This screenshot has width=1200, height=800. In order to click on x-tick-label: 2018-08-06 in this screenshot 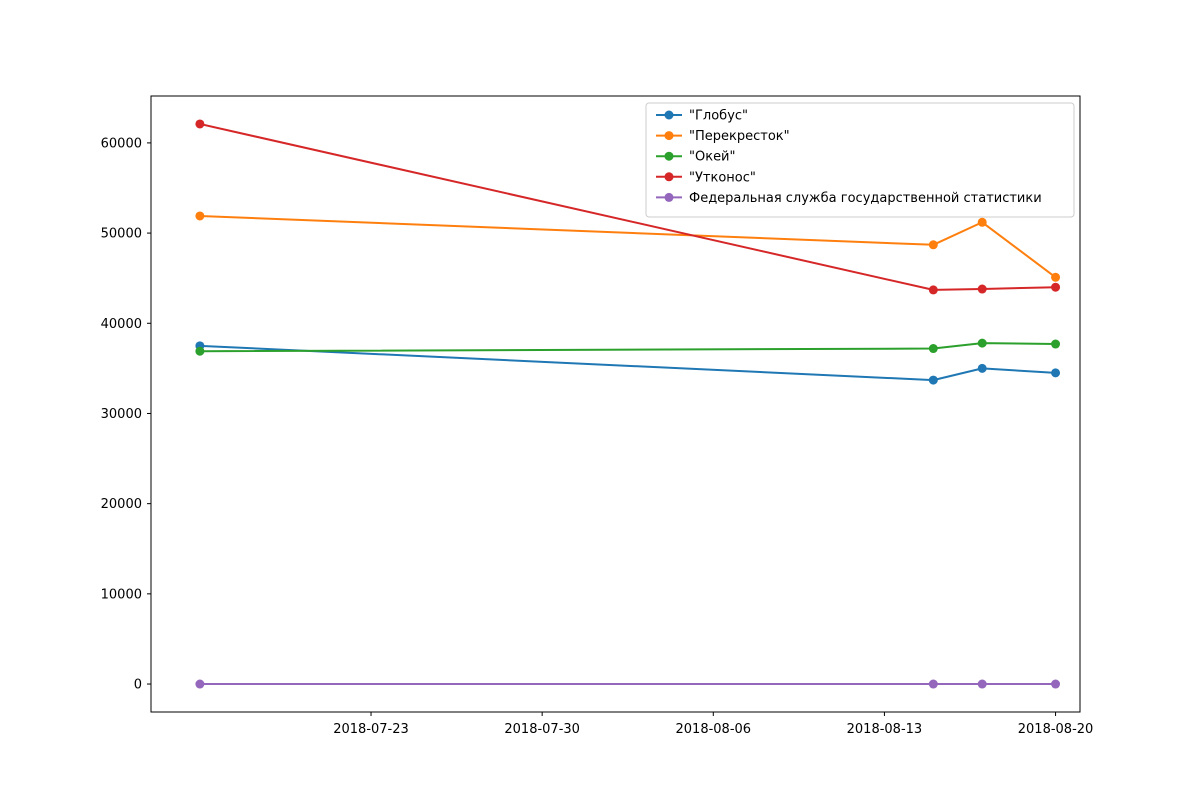, I will do `click(714, 729)`.